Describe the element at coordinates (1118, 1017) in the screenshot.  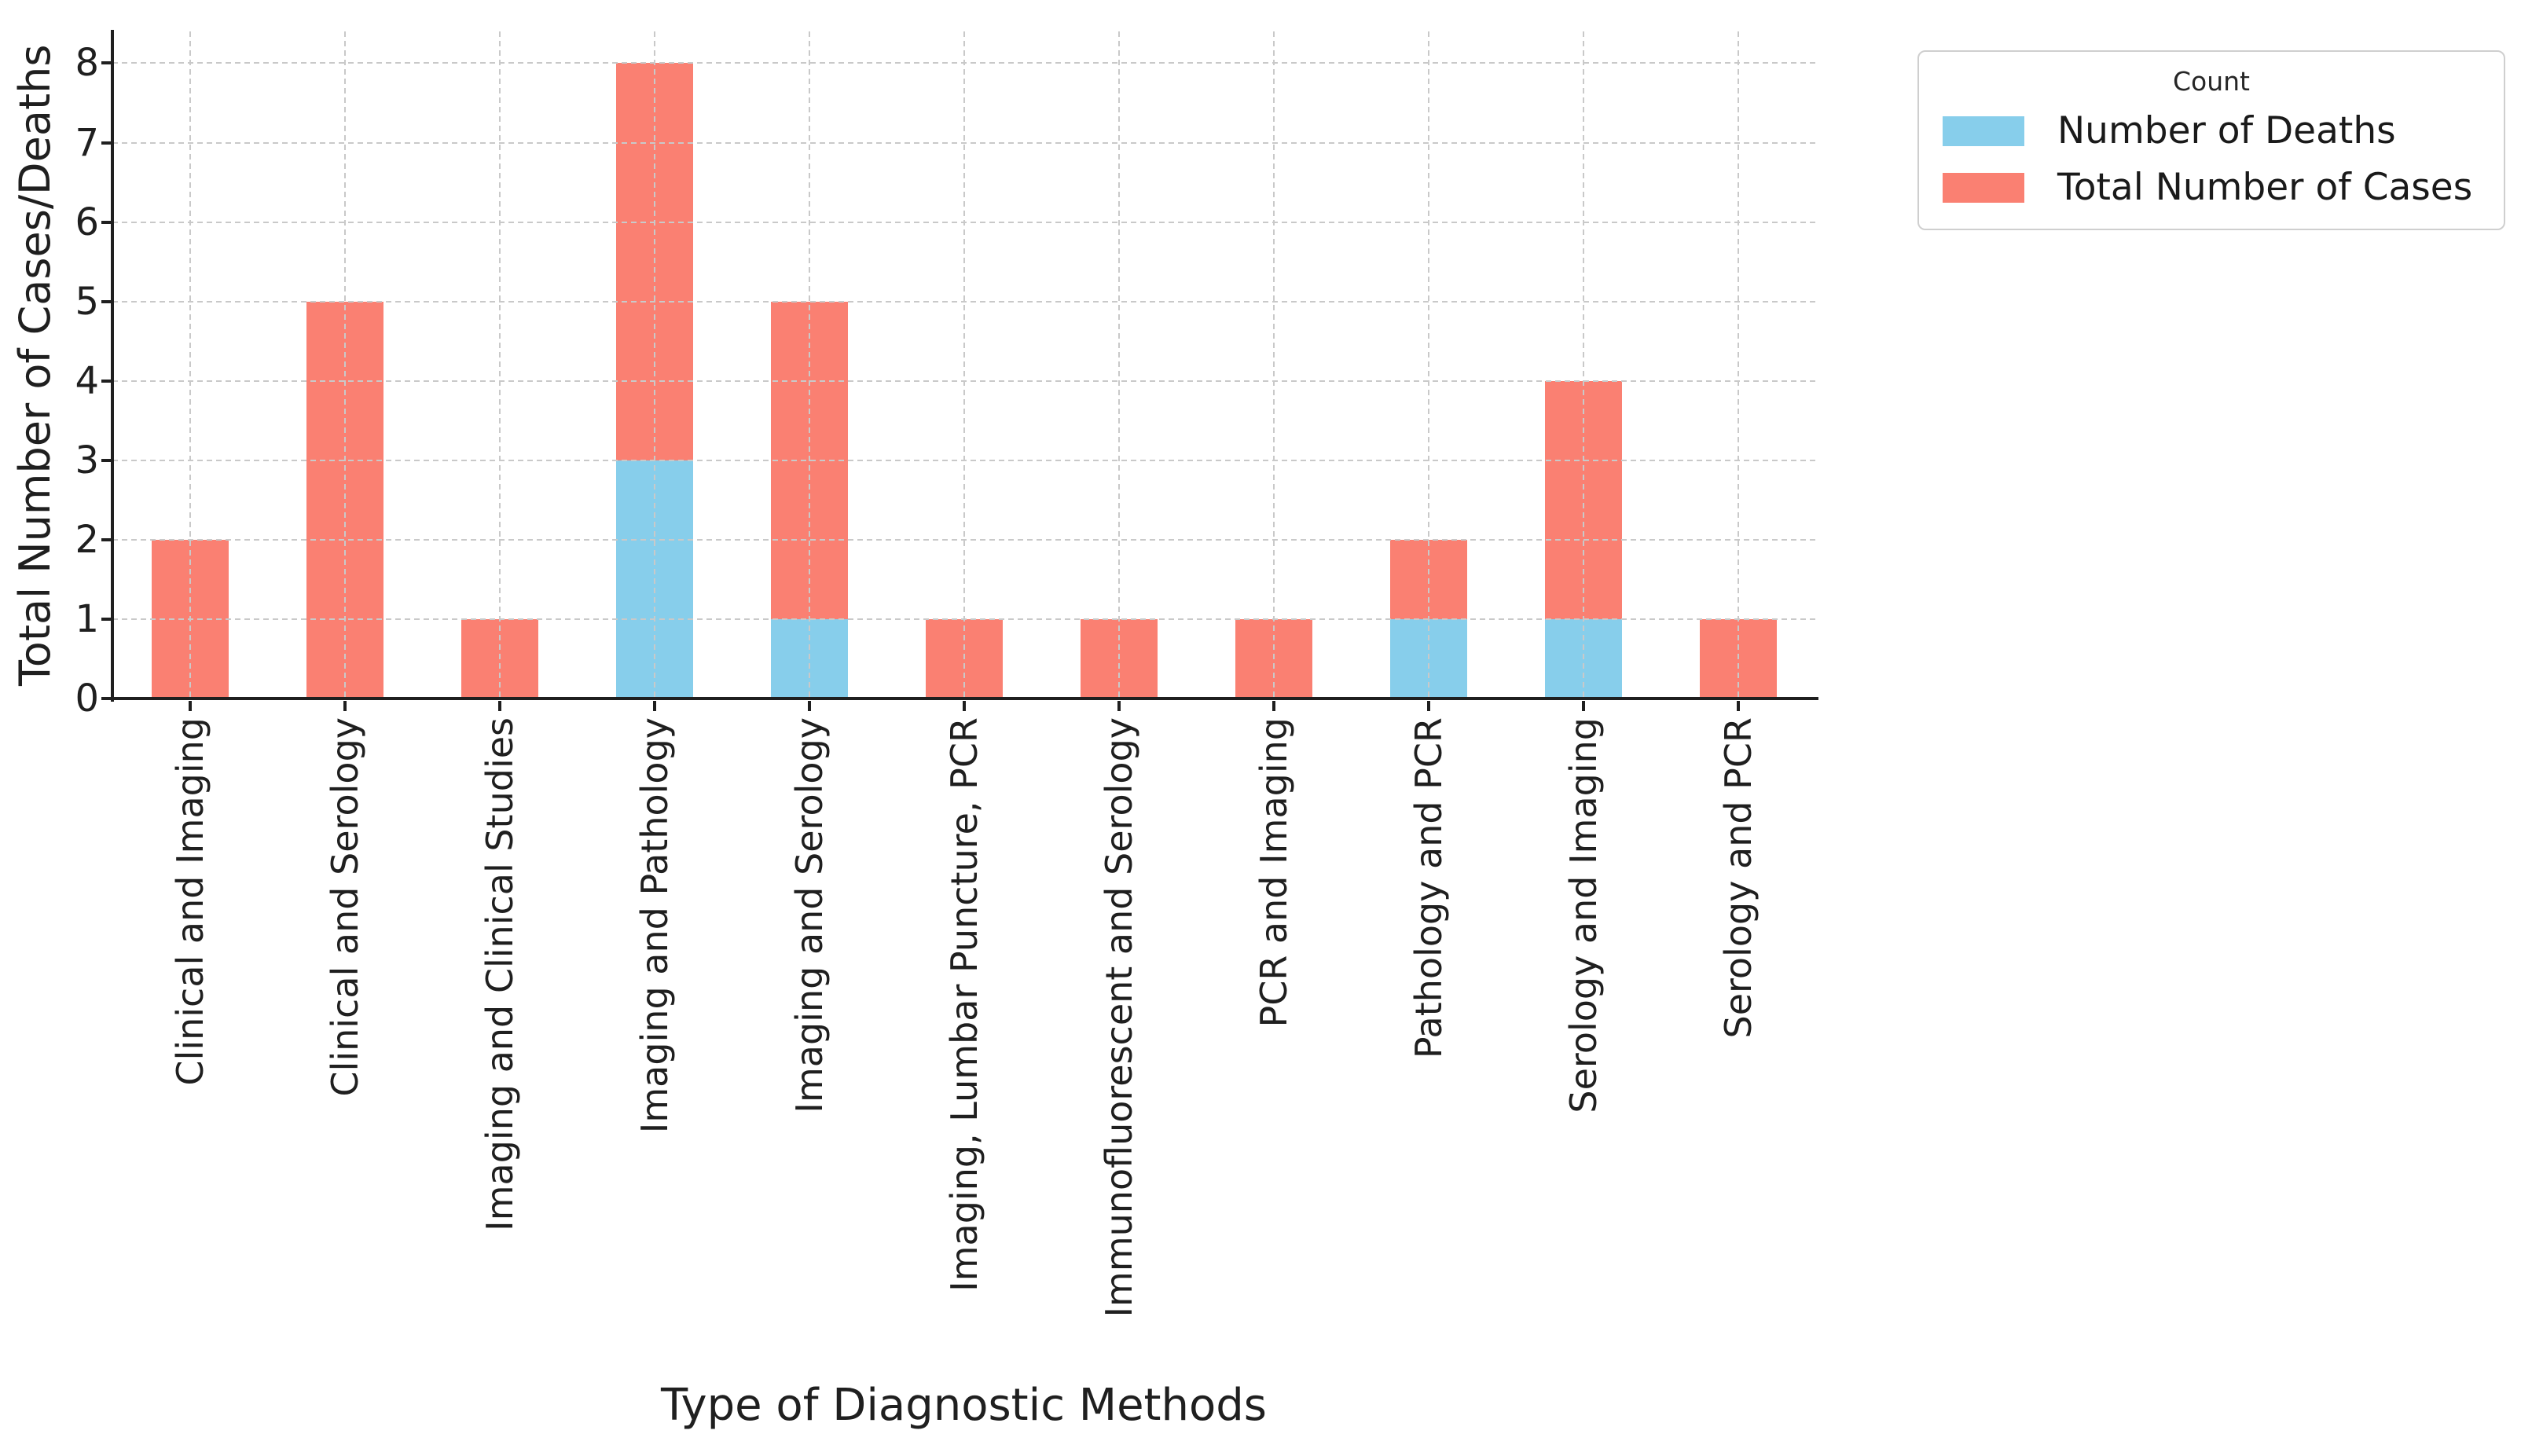
I see `x-tick-label: Immunofluorescent and Serology` at that location.